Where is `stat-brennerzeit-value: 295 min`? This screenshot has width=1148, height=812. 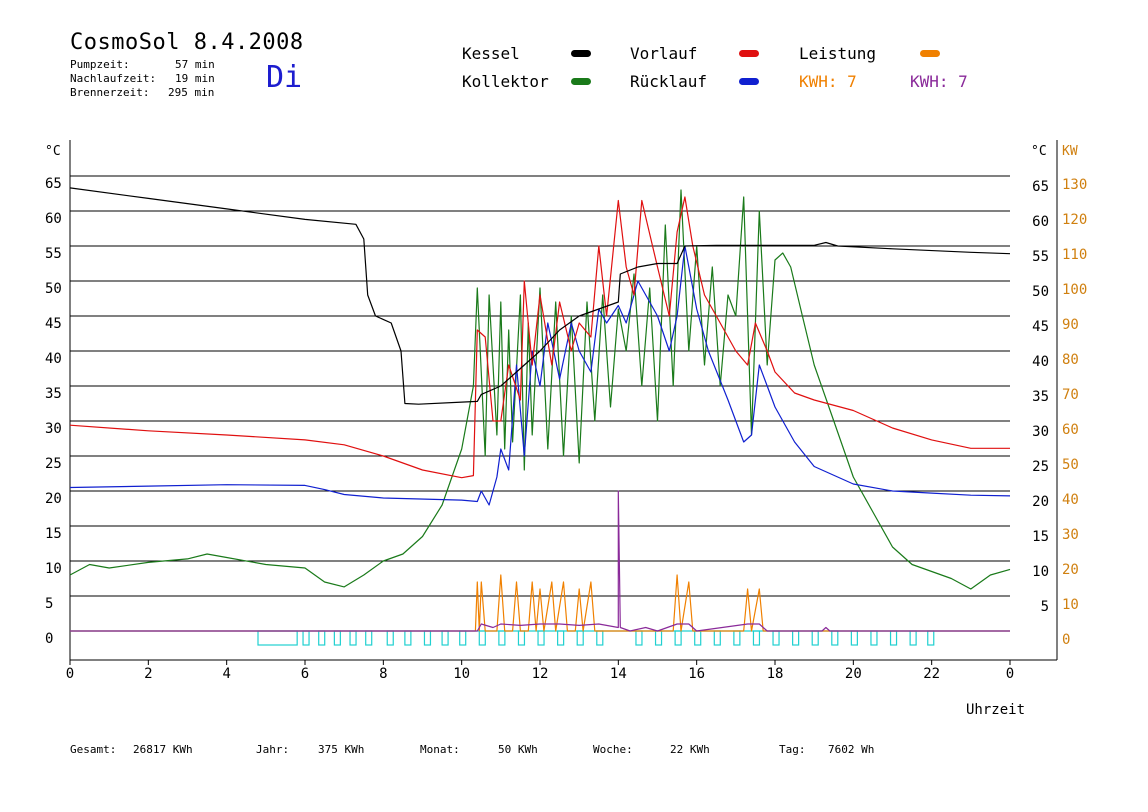
stat-brennerzeit-value: 295 min is located at coordinates (191, 92).